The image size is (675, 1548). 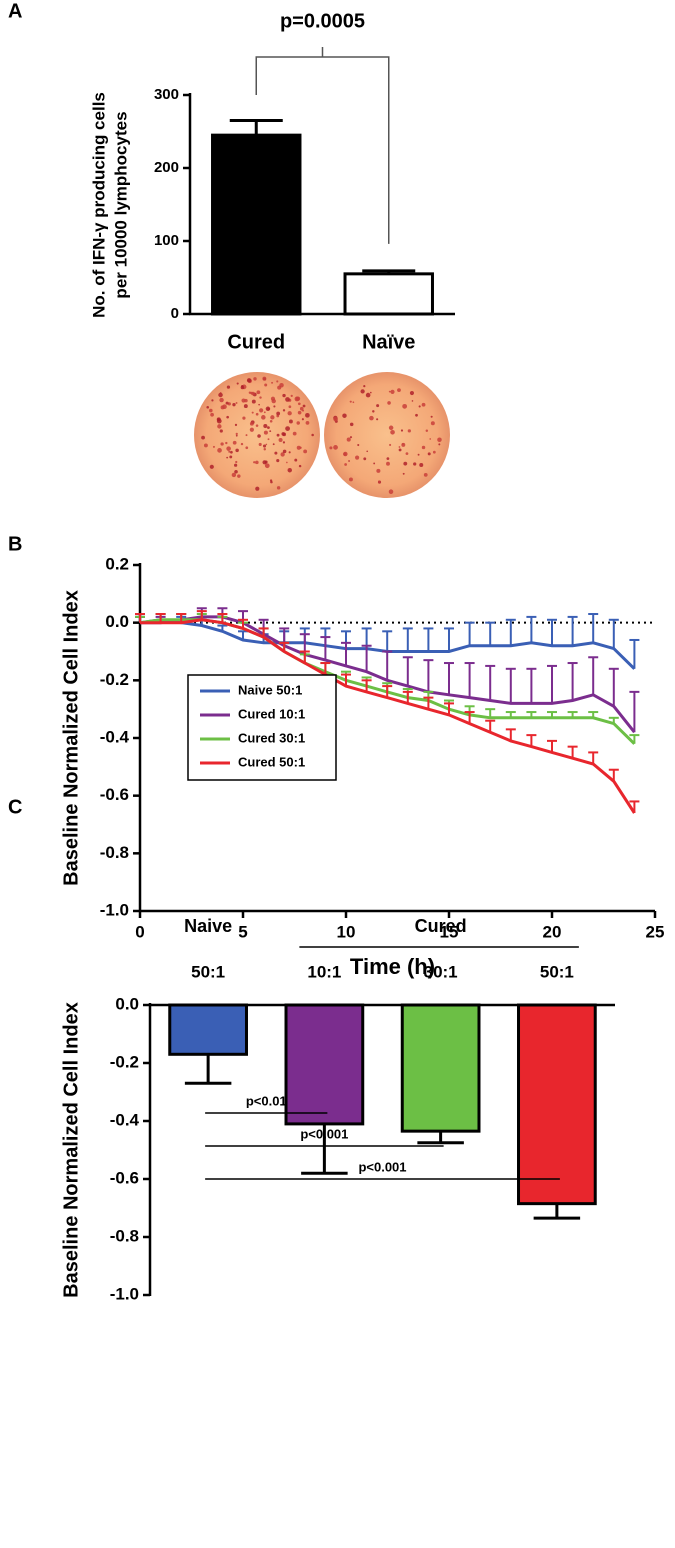 I want to click on group-label: Cured, so click(x=441, y=926).